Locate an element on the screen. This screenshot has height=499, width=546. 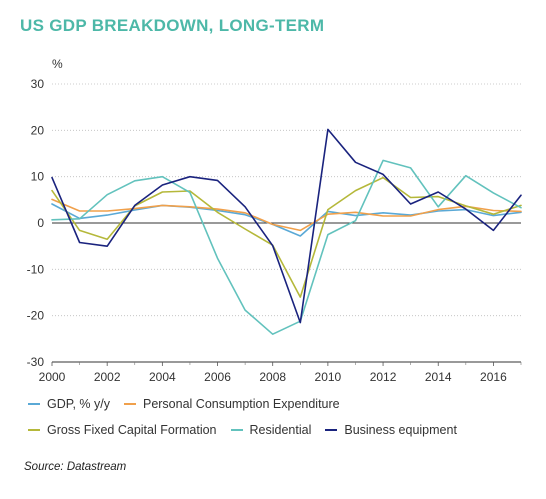
x-tick-label: 2000 is located at coordinates (52, 377).